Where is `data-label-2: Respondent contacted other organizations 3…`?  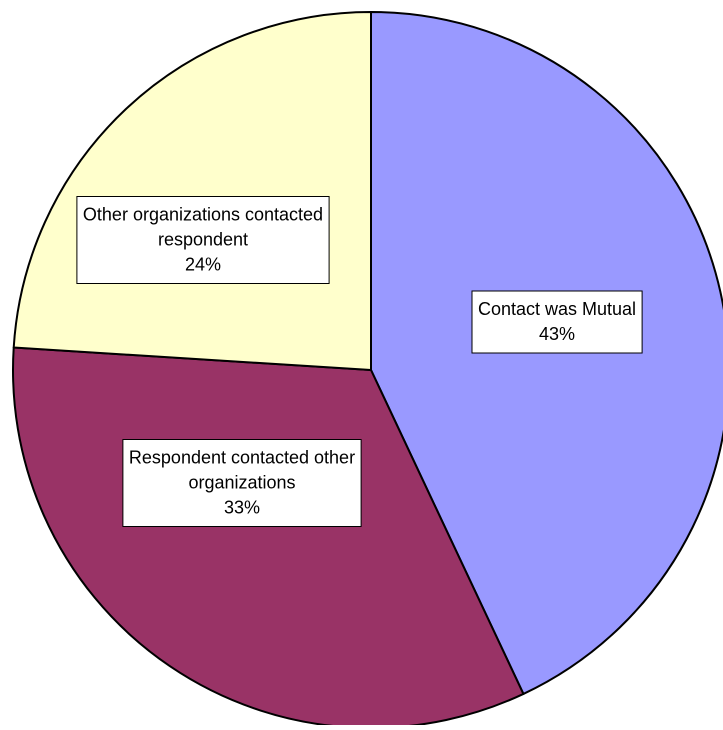
data-label-2: Respondent contacted other organizations 3… is located at coordinates (242, 483).